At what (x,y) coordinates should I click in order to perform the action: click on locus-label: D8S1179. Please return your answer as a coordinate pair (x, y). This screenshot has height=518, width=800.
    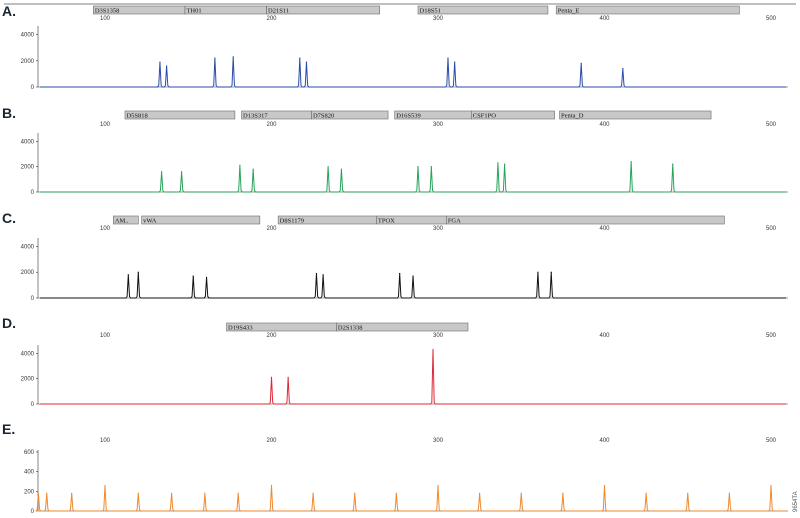
    Looking at the image, I should click on (292, 221).